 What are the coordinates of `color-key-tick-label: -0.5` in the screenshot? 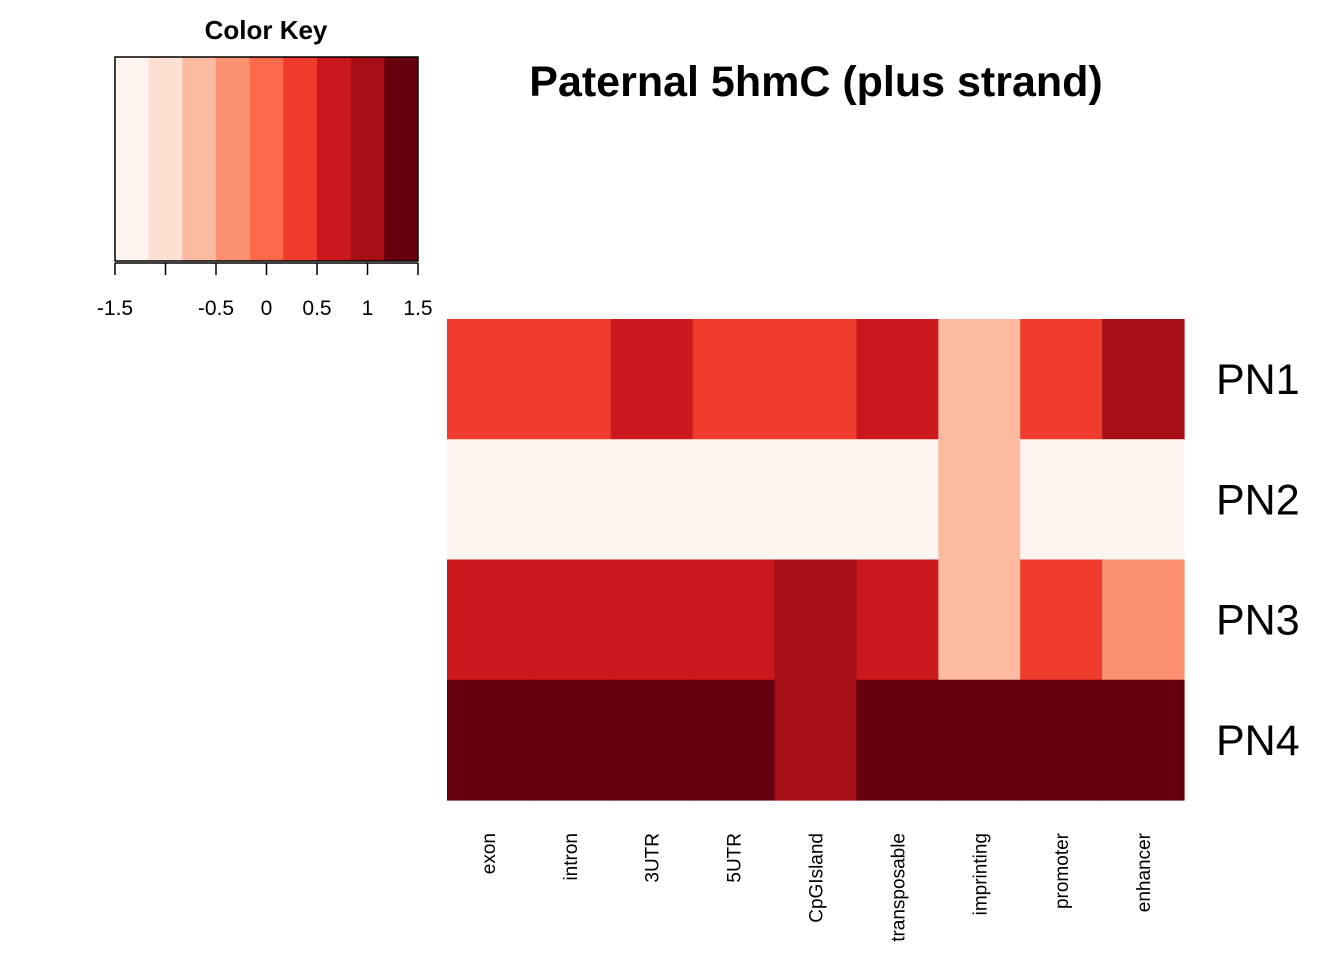 It's located at (216, 308).